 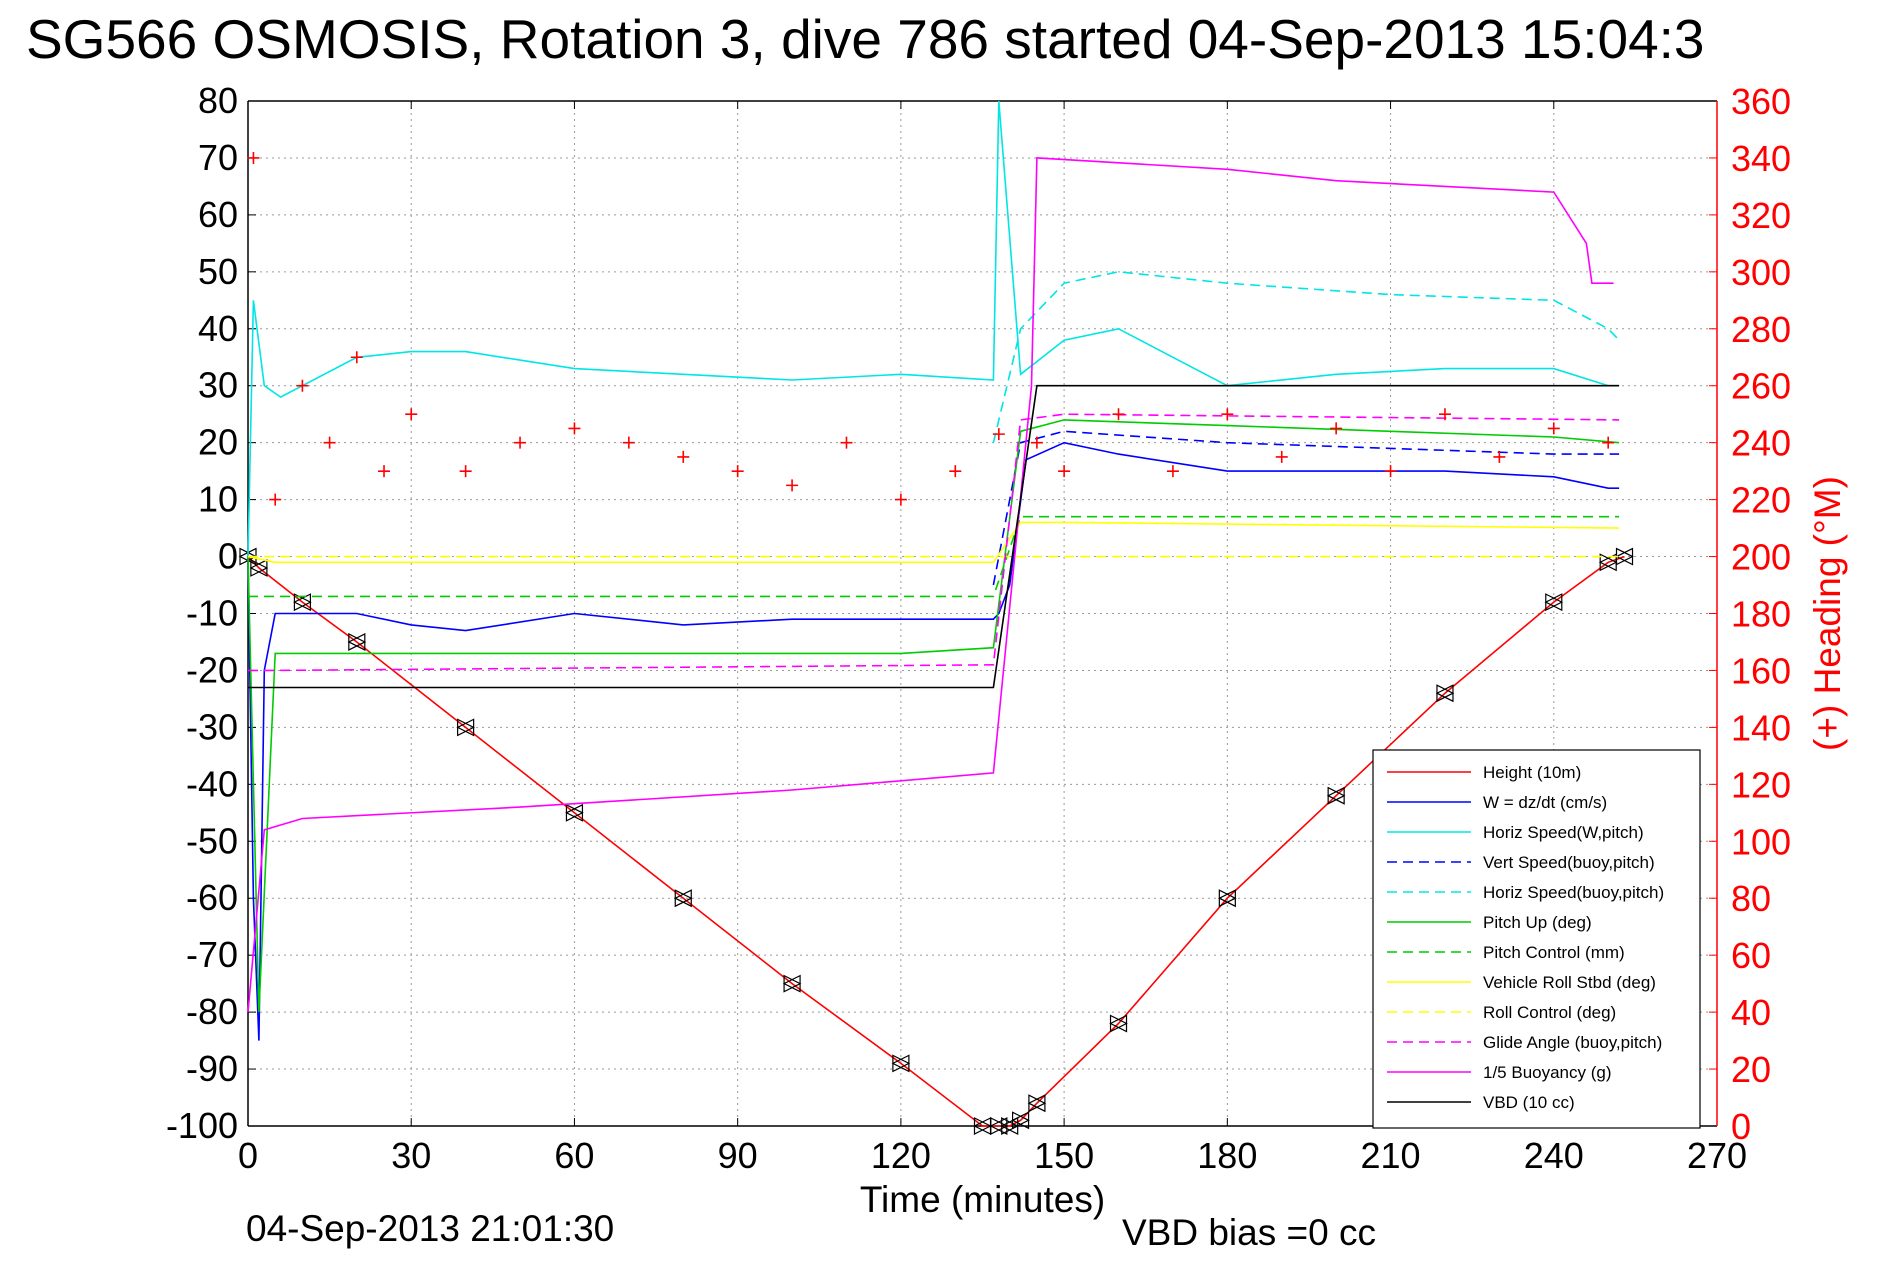 I want to click on y-tick-label: 20, so click(x=218, y=442).